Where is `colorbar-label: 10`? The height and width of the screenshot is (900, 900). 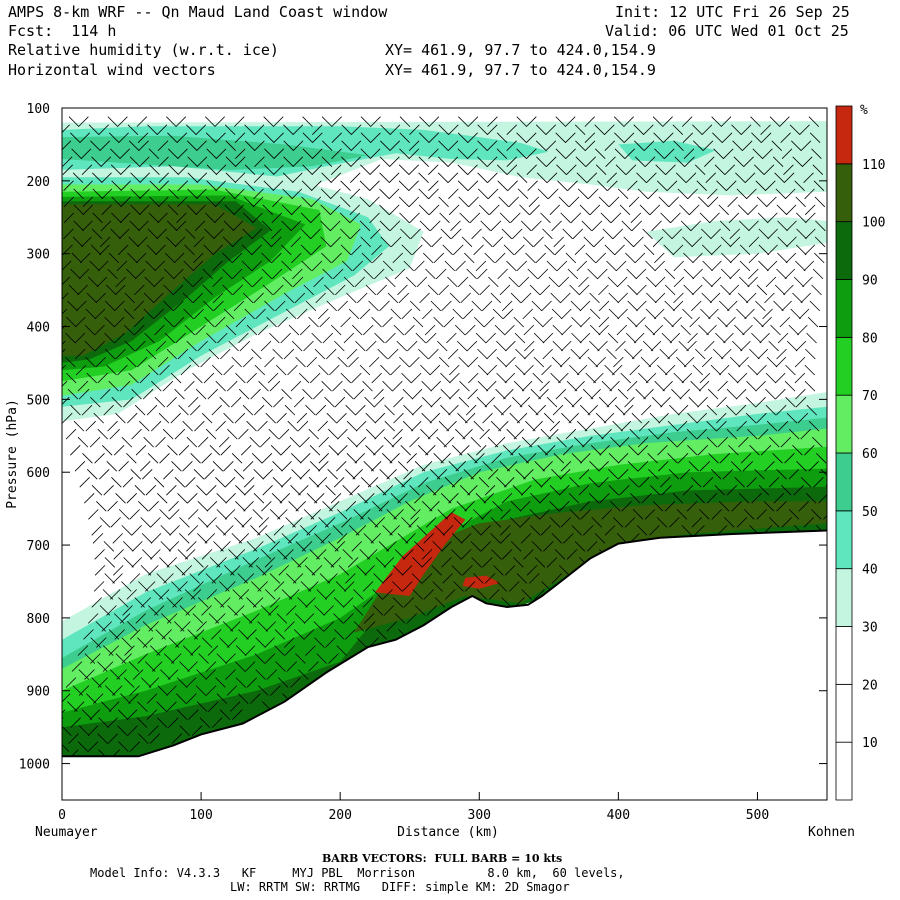
colorbar-label: 10 is located at coordinates (870, 743).